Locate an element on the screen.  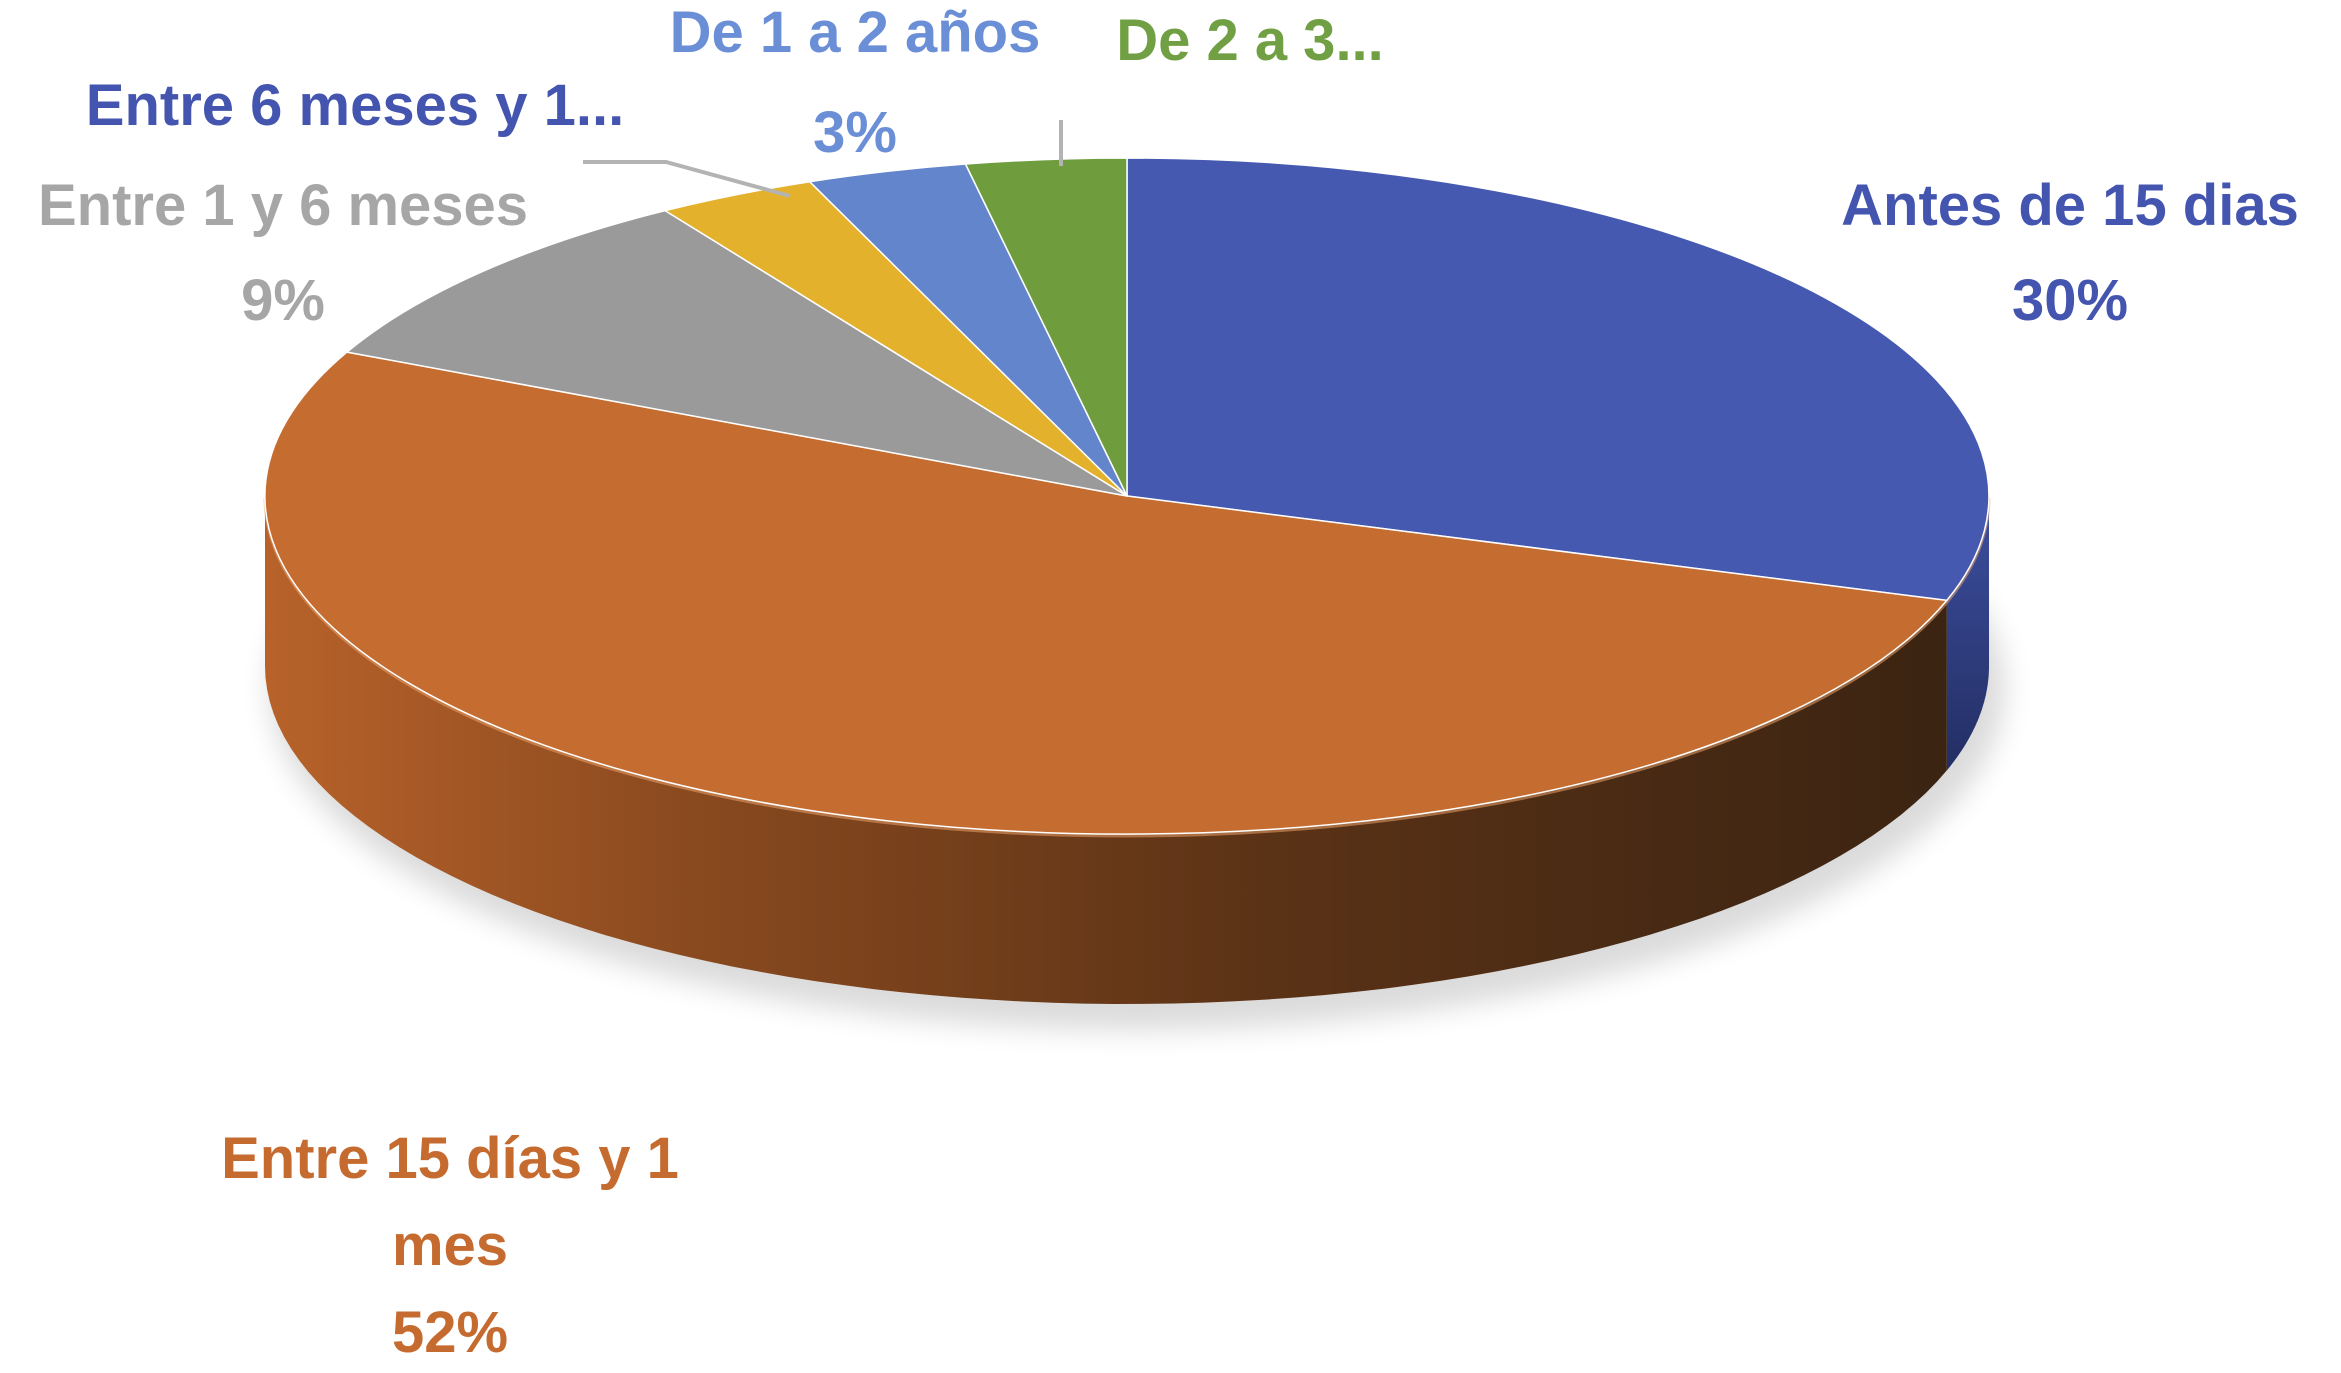
slice-value-label: 9% is located at coordinates (283, 300).